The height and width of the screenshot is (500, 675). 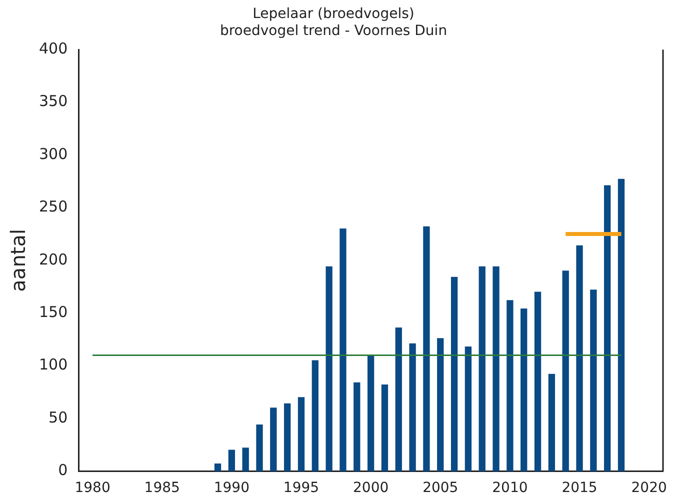 I want to click on x-tick-label: 2015, so click(x=580, y=488).